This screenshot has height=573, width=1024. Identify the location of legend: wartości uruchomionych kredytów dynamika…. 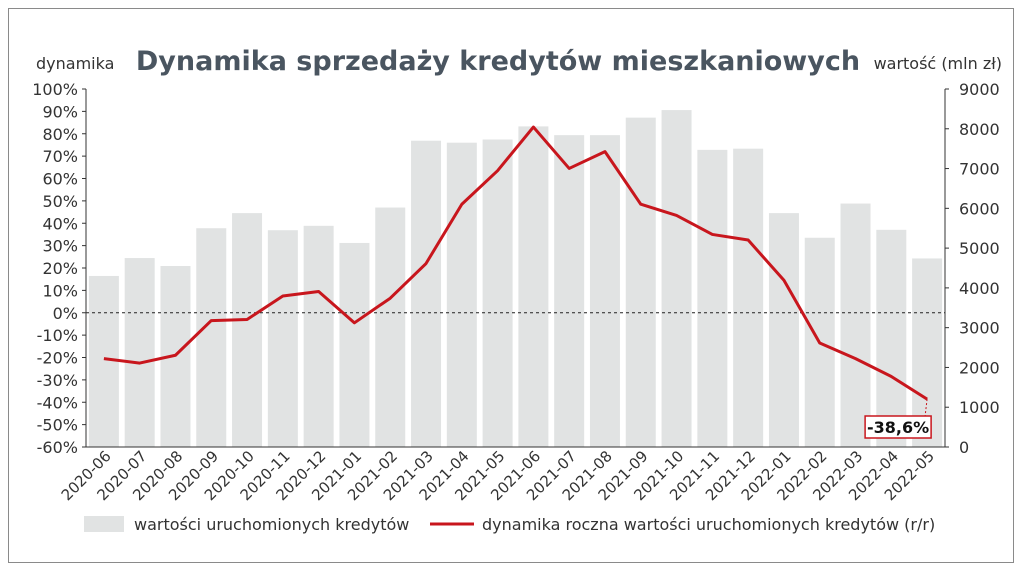
(509, 524).